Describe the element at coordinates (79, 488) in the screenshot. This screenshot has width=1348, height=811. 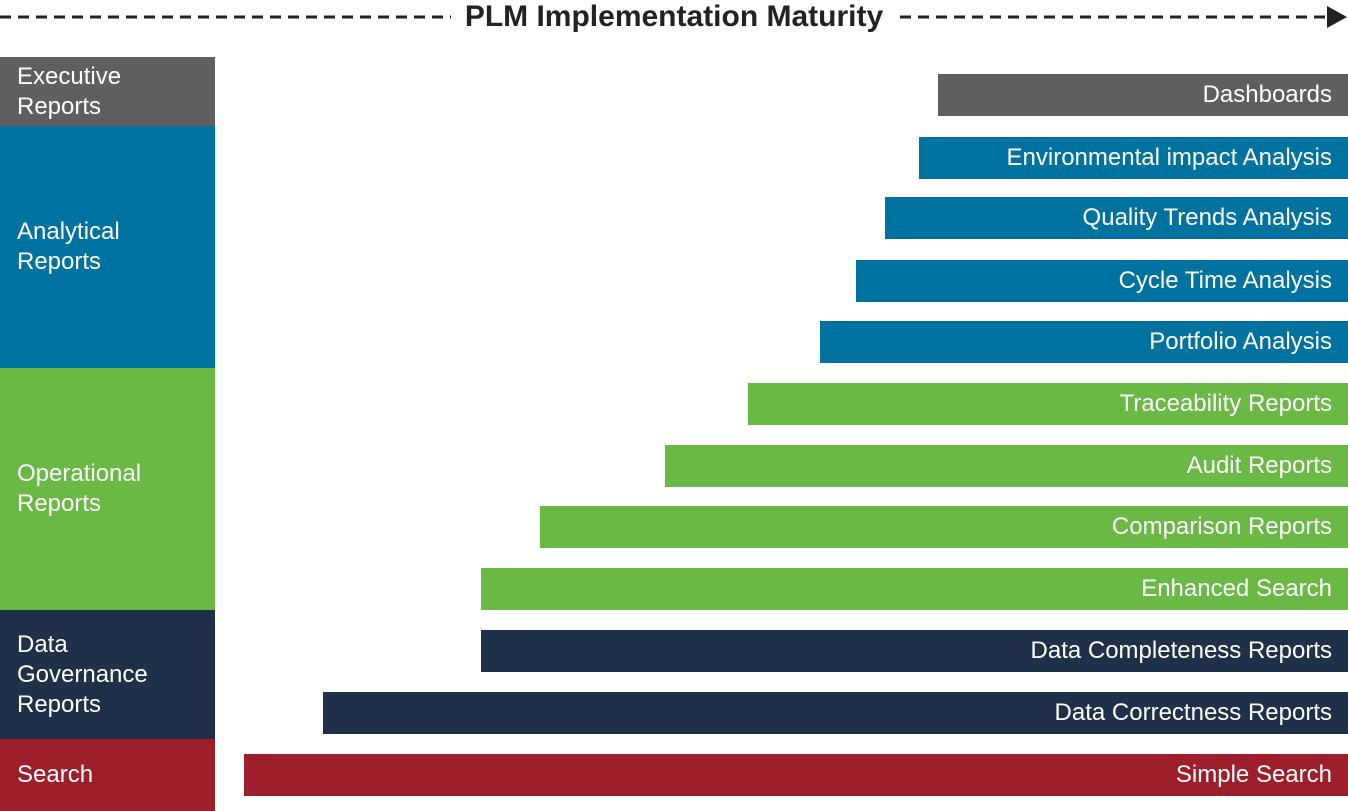
I see `category-label: Operational Reports` at that location.